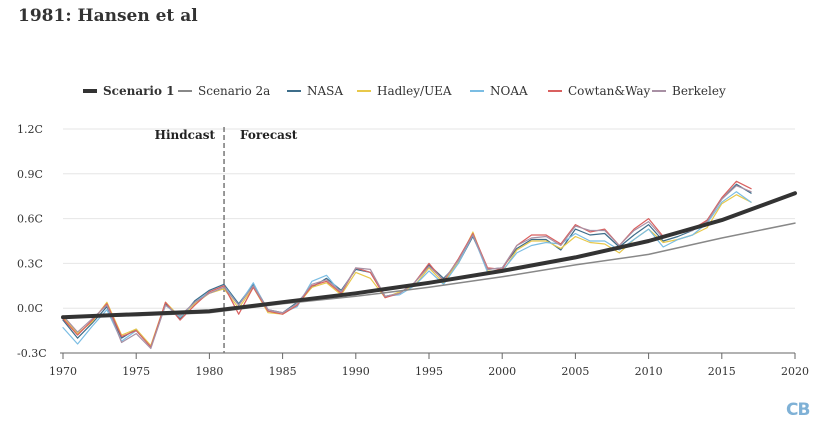 The image size is (833, 430). I want to click on x-tick-label: 1975, so click(136, 371).